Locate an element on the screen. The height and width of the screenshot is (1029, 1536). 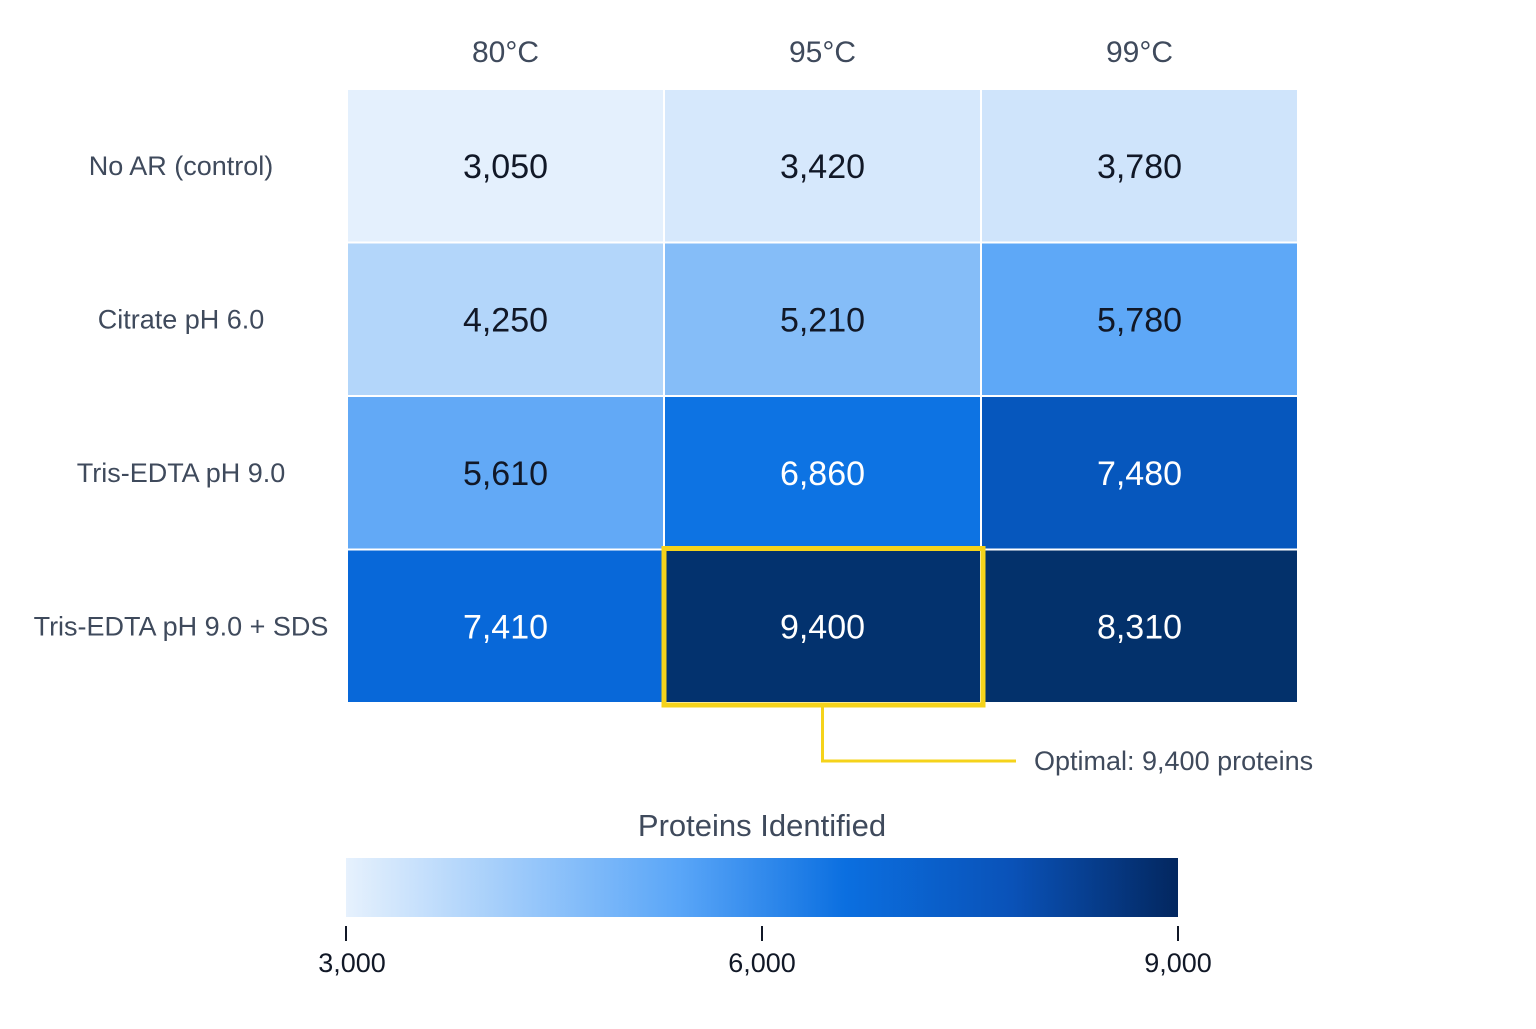
column-label: 80°C is located at coordinates (505, 52).